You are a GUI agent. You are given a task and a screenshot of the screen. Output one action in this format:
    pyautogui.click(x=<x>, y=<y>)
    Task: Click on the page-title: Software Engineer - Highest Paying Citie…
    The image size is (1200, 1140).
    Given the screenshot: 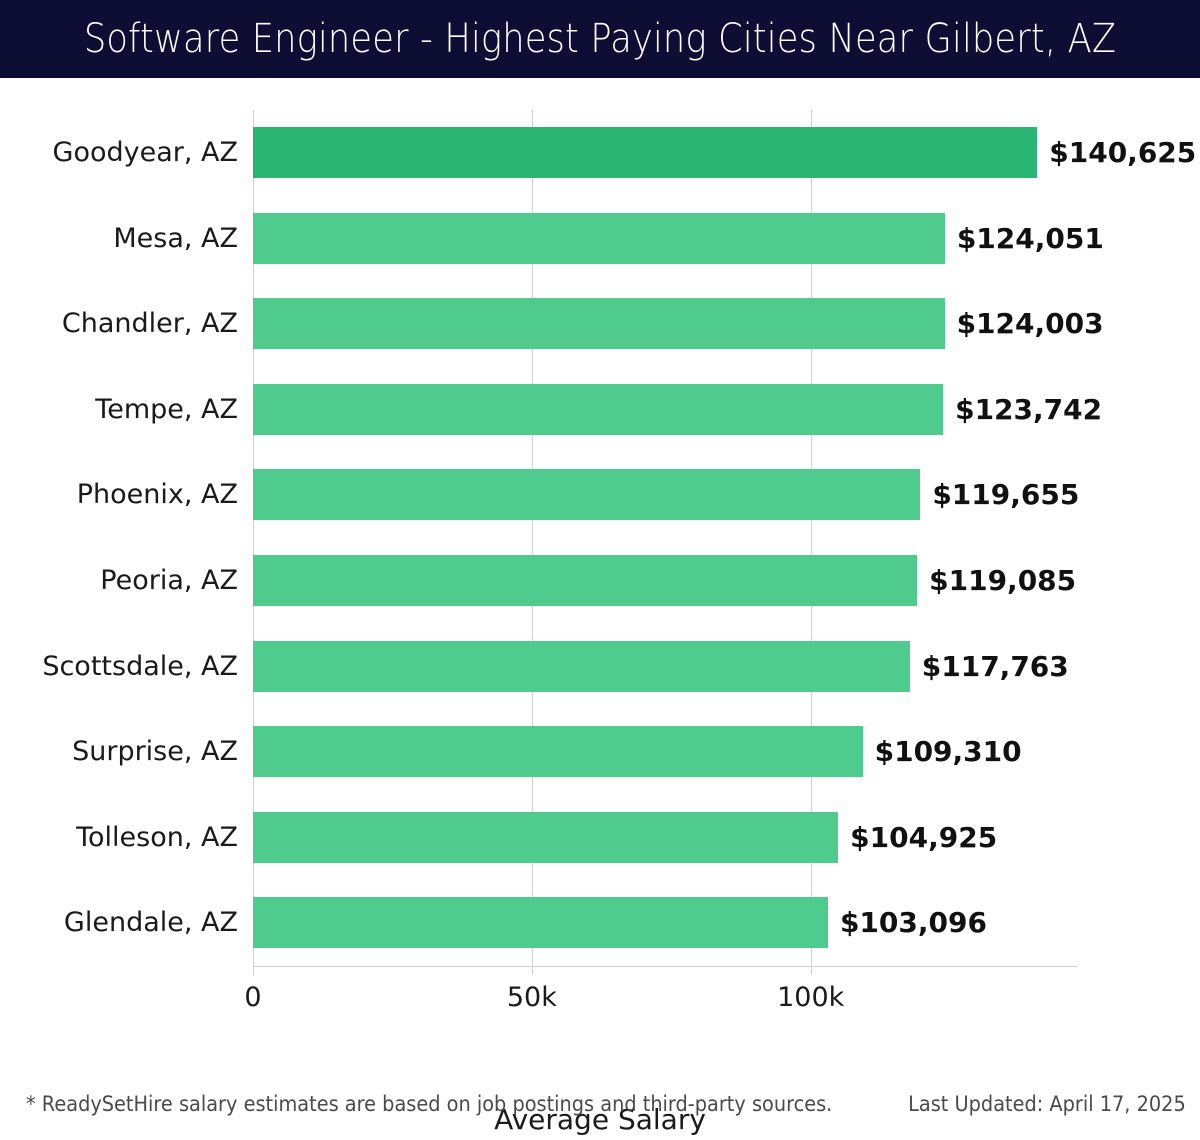 What is the action you would take?
    pyautogui.click(x=600, y=39)
    